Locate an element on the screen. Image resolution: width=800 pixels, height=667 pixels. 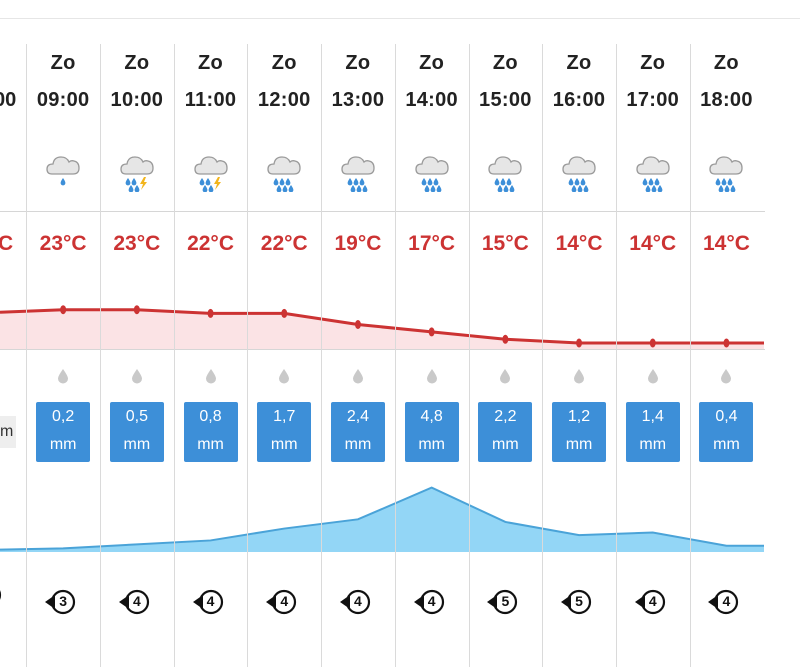
forecast-hour-column: Zo 11:00 22°C 0,8 mm 4 is located at coordinates (211, 355).